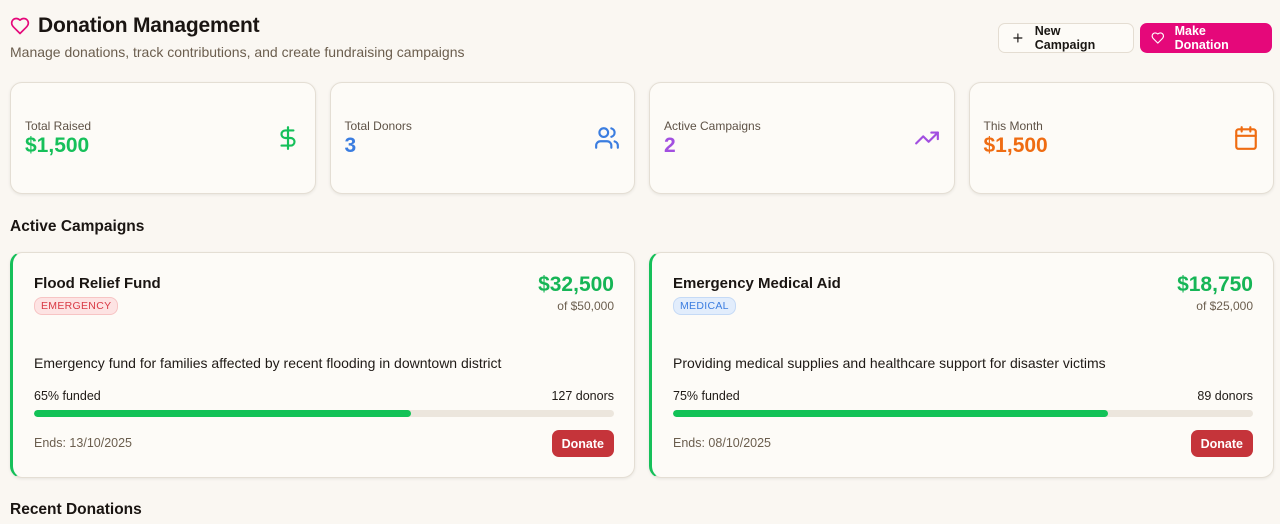  I want to click on campaign-tag: EMERGENCY, so click(76, 306).